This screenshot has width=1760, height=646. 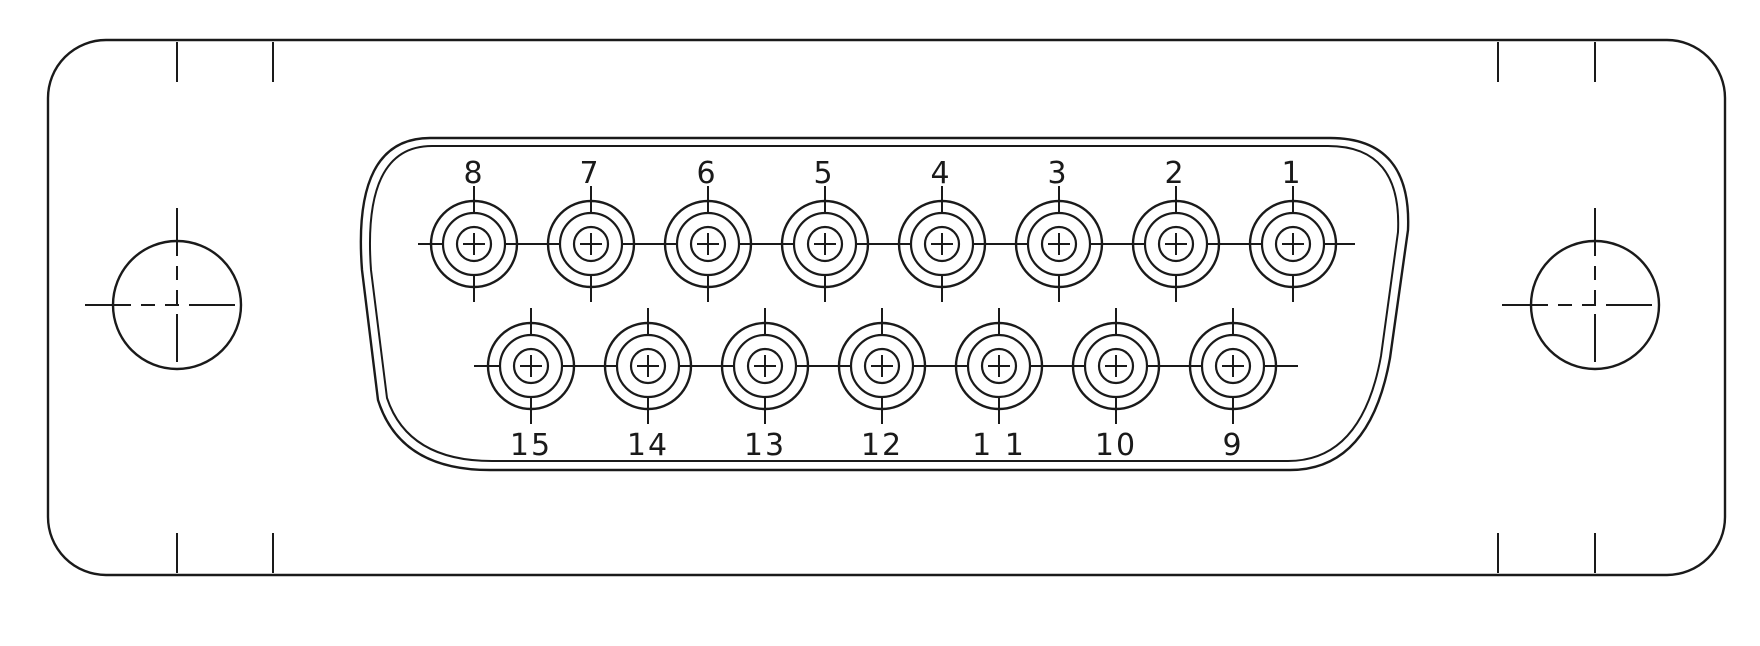 I want to click on pin-label: 13, so click(x=765, y=445).